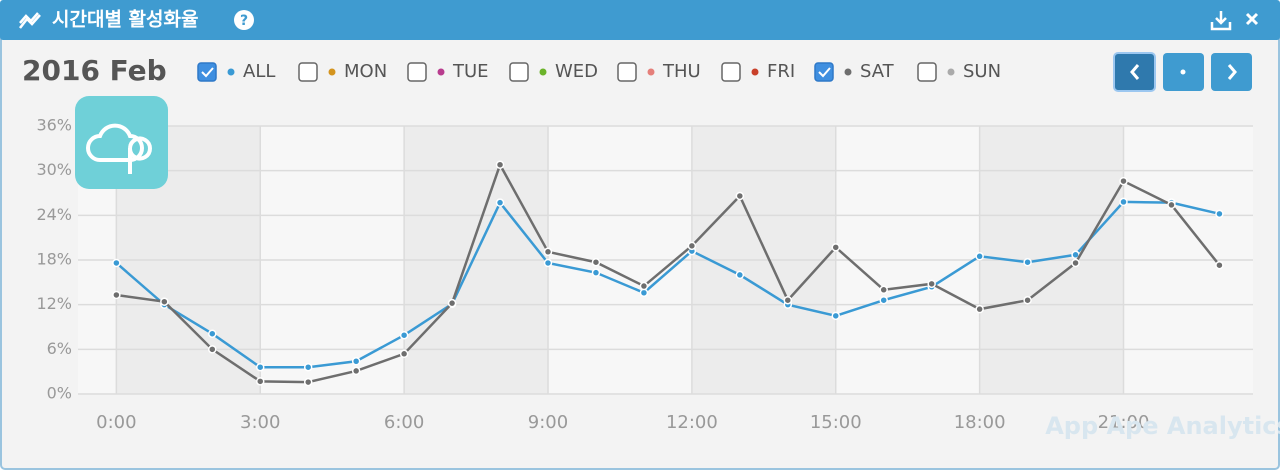  Describe the element at coordinates (260, 422) in the screenshot. I see `x-tick-label: 3:00` at that location.